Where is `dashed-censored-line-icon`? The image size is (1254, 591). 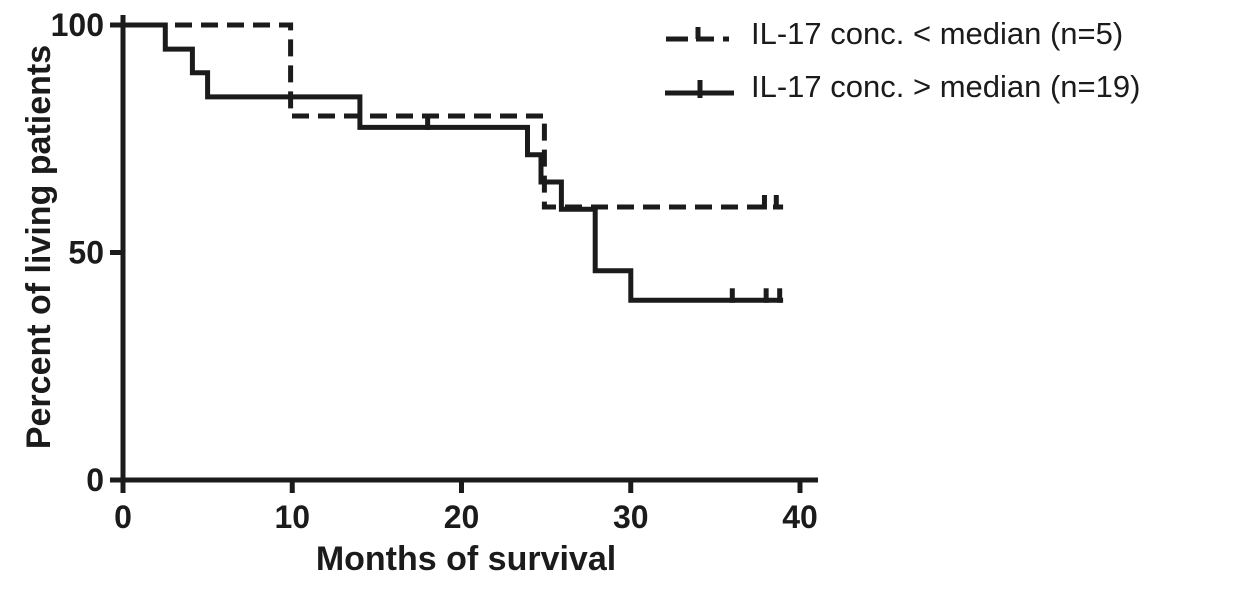
dashed-censored-line-icon is located at coordinates (697, 33).